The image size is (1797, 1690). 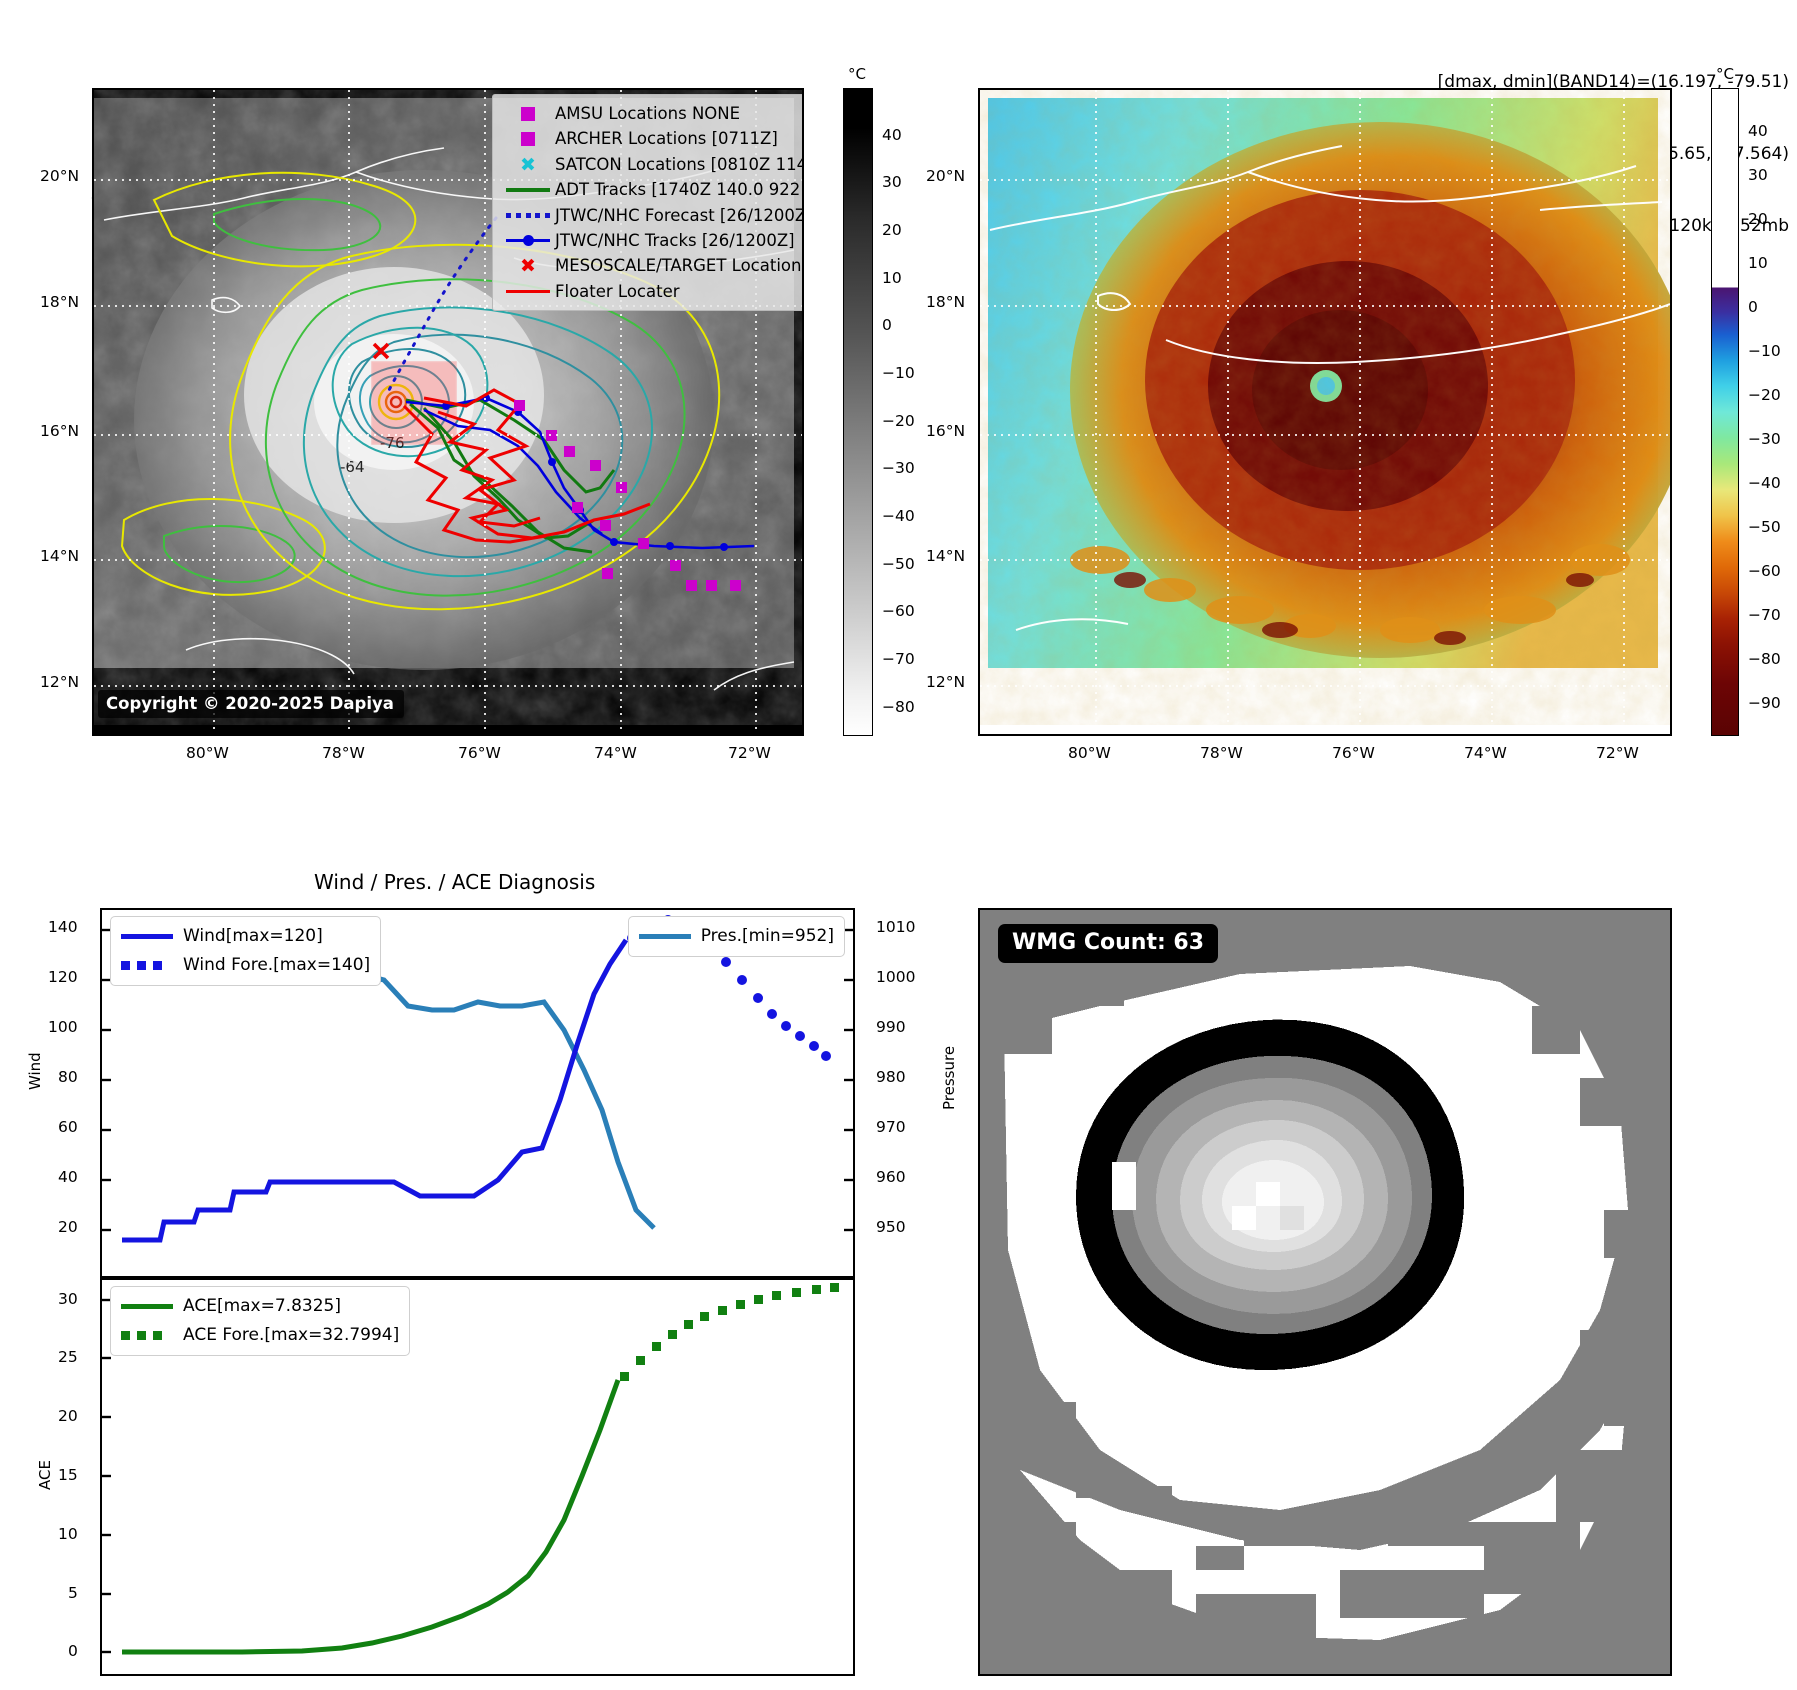 What do you see at coordinates (277, 965) in the screenshot?
I see `legend-label: Wind Fore.[max=140]` at bounding box center [277, 965].